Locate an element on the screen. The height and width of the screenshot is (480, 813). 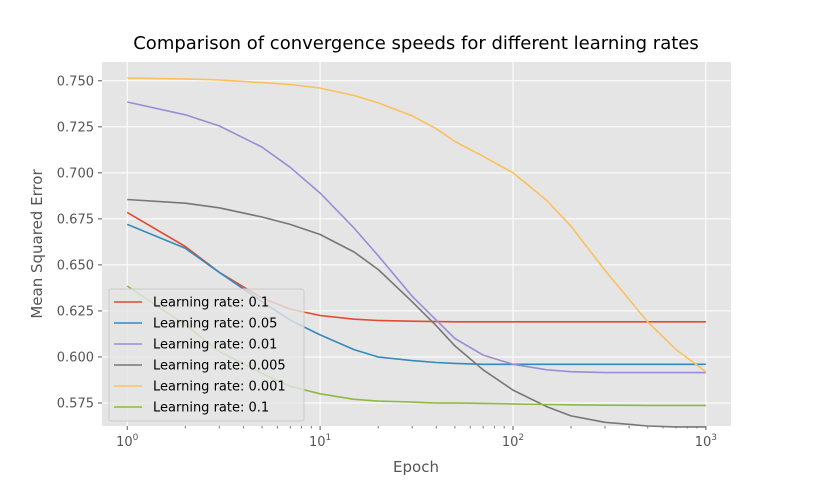
legend-label: Learning rate: 0.005 is located at coordinates (219, 366).